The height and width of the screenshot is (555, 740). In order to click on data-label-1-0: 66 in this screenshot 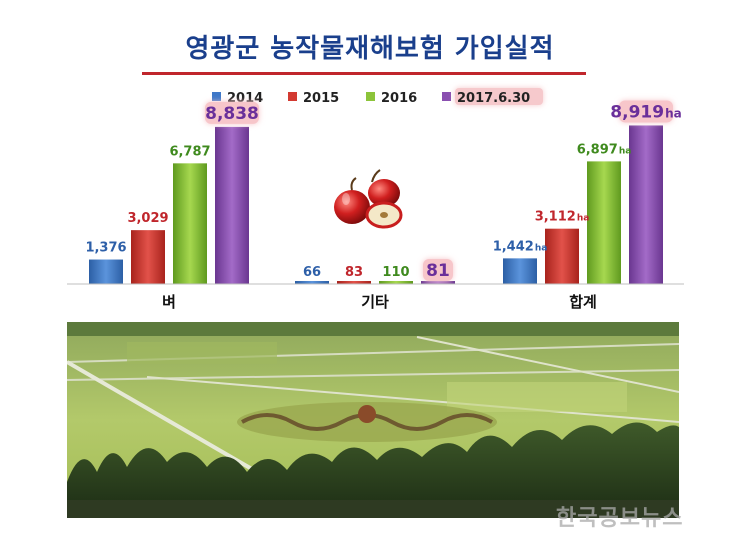, I will do `click(312, 272)`.